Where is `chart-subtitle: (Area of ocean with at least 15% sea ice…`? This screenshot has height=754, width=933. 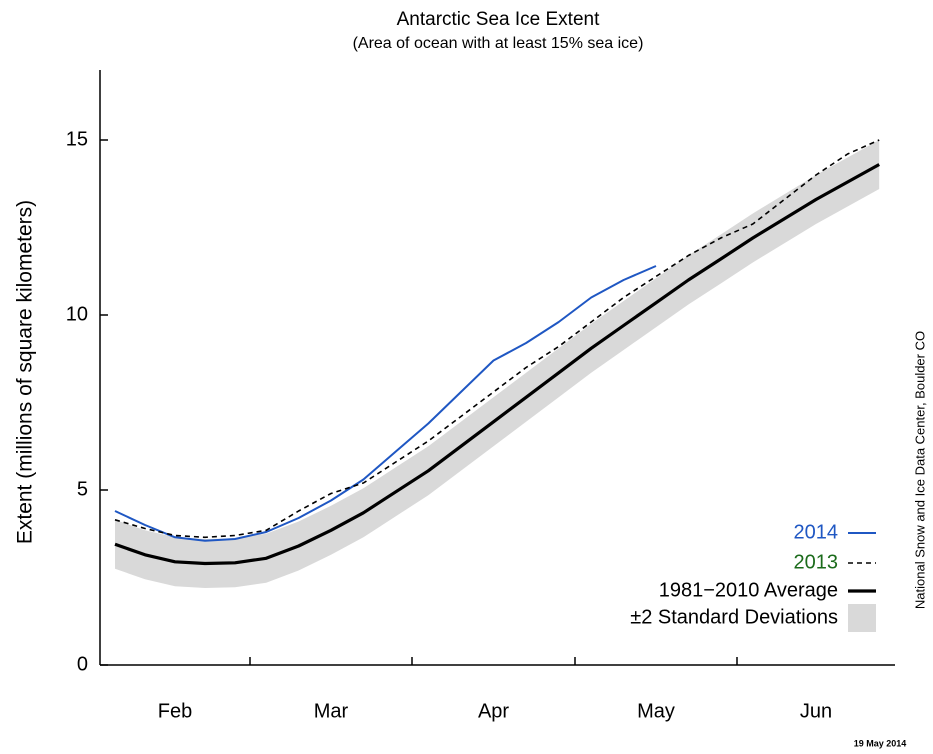
chart-subtitle: (Area of ocean with at least 15% sea ice… is located at coordinates (498, 43).